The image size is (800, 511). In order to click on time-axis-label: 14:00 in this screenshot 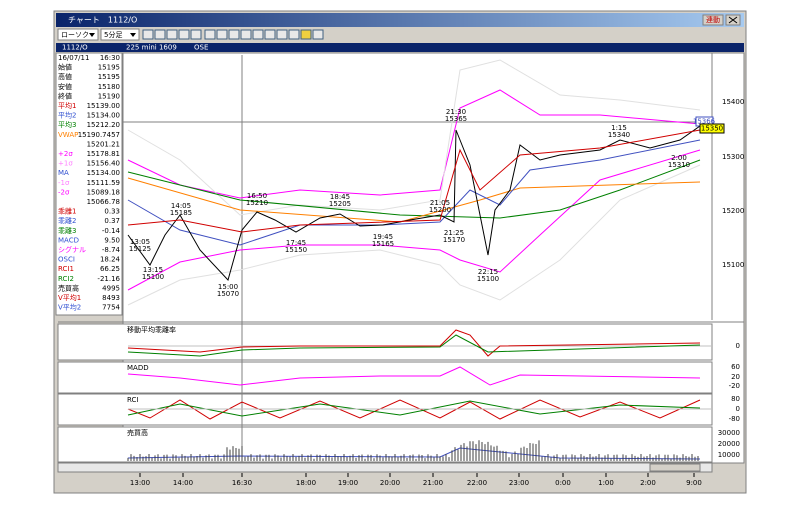, I will do `click(183, 483)`.